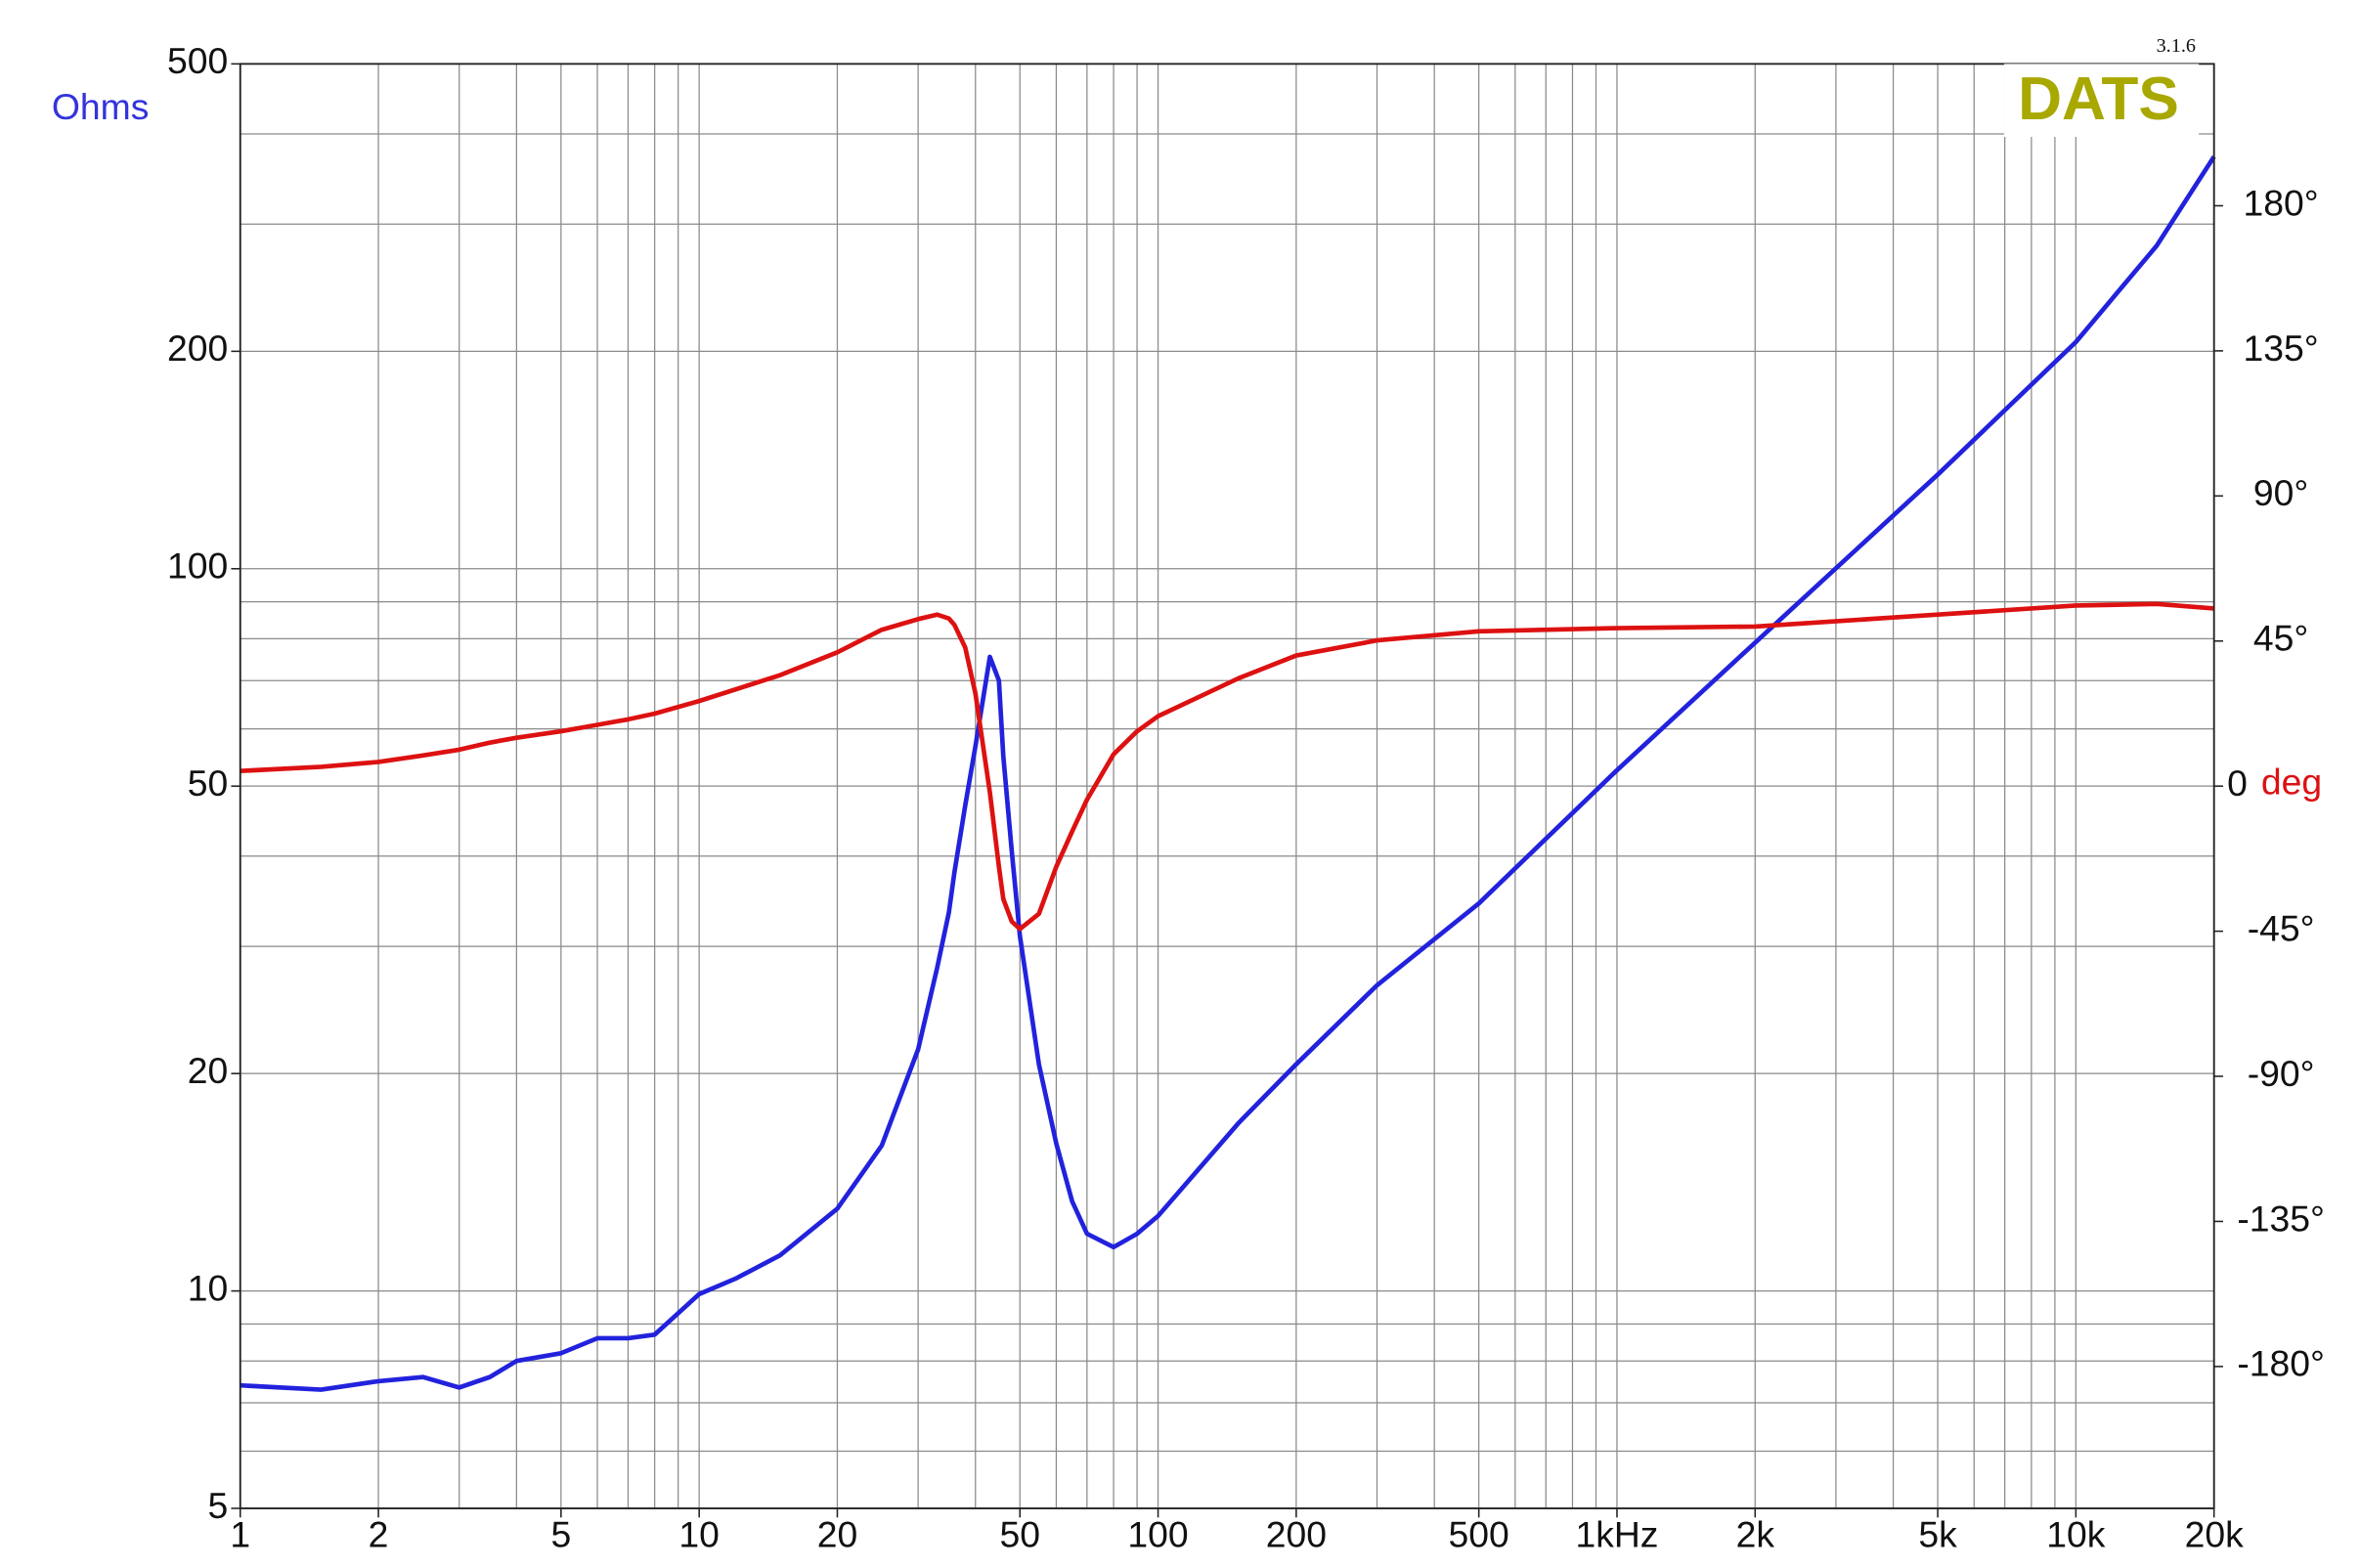 Image resolution: width=2360 pixels, height=1568 pixels. I want to click on x-tick-label: 5k, so click(1937, 1534).